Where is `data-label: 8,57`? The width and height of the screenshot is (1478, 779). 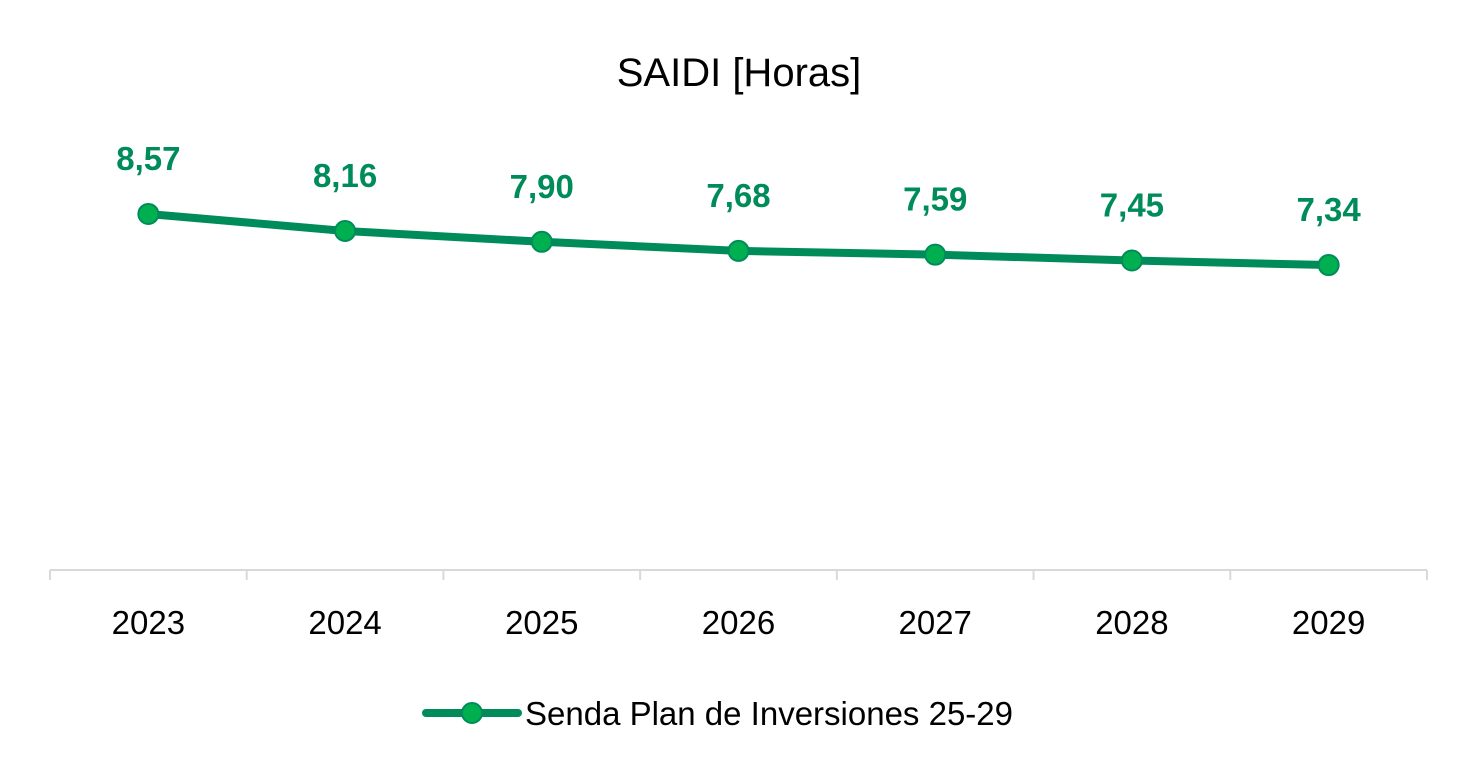 data-label: 8,57 is located at coordinates (148, 158).